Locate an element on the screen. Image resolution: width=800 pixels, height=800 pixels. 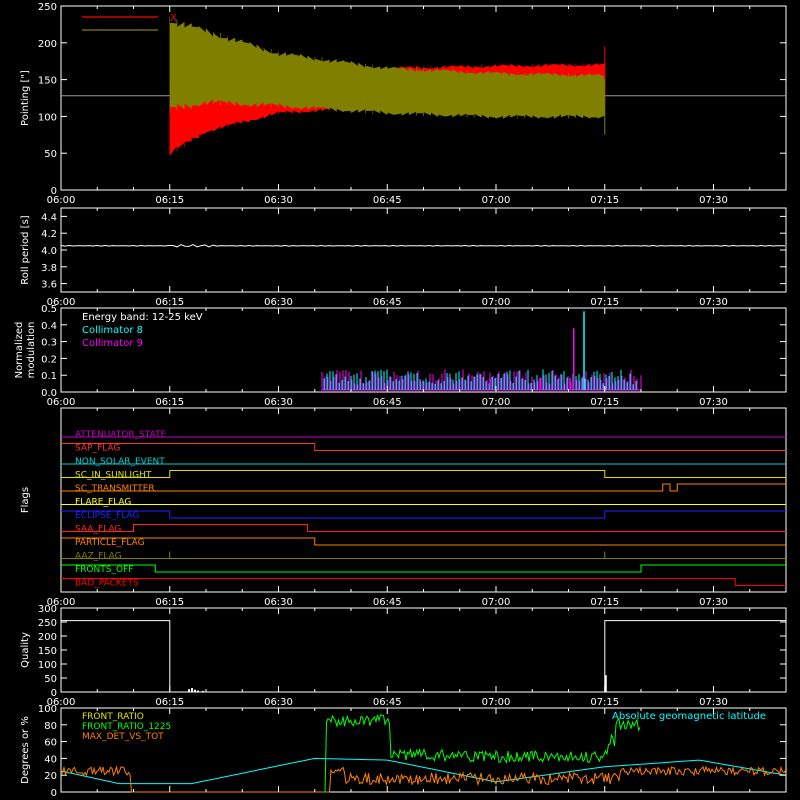
modulation-annotation: Energy band: 12-25 keV is located at coordinates (142, 317).